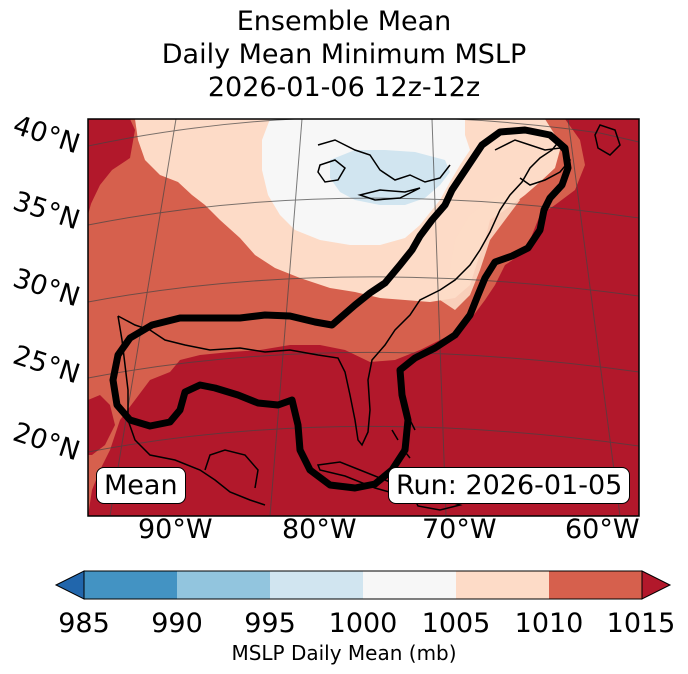  What do you see at coordinates (344, 87) in the screenshot?
I see `title-line-3: 2026-01-06 12z-12z` at bounding box center [344, 87].